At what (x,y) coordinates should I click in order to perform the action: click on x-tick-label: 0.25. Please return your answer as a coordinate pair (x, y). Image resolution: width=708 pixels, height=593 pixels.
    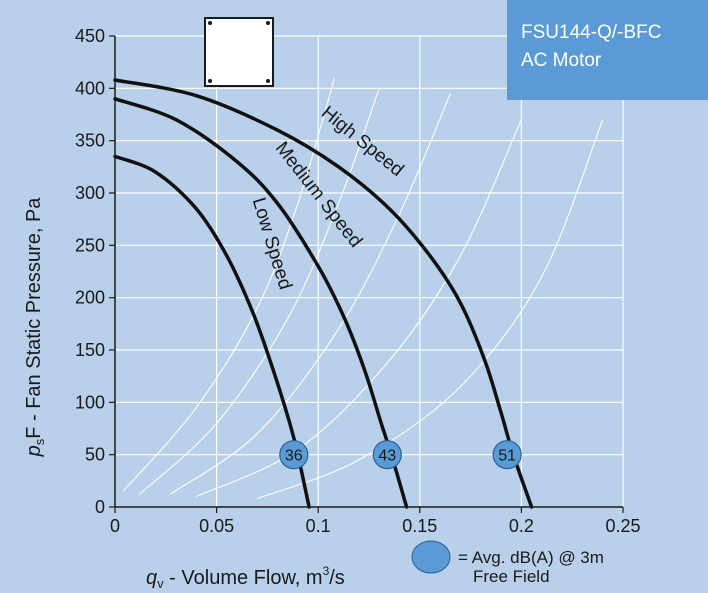
    Looking at the image, I should click on (622, 526).